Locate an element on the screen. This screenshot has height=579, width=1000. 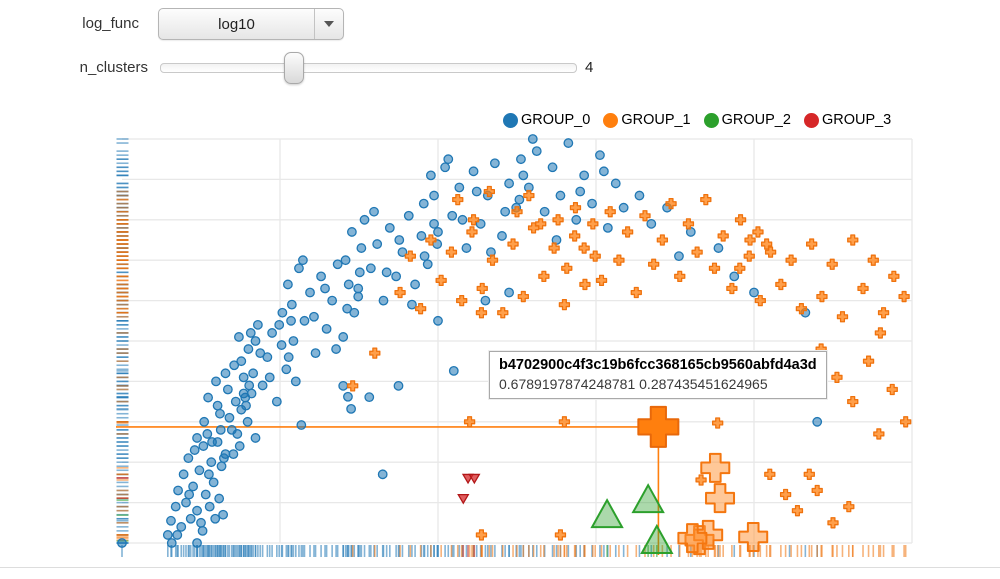
tooltip-xy-values: 0.6789197874248781 0.287435451624965 is located at coordinates (633, 384).